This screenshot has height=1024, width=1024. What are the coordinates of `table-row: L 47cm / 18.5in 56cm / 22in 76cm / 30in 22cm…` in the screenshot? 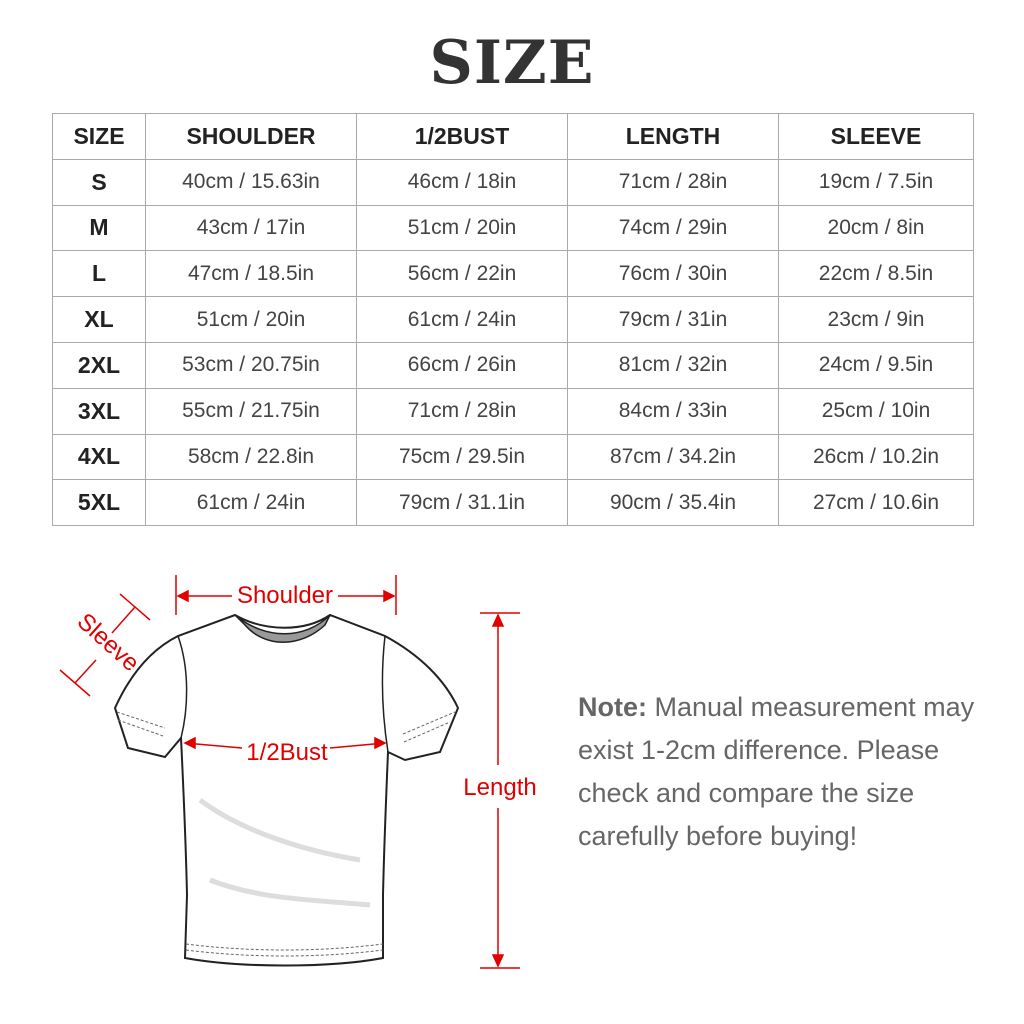 It's located at (513, 274).